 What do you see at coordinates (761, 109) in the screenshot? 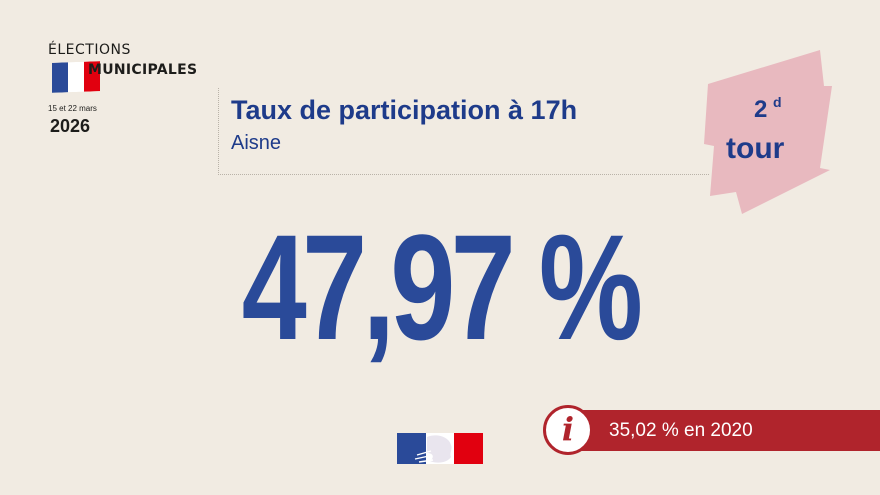
I see `round-number: 2` at bounding box center [761, 109].